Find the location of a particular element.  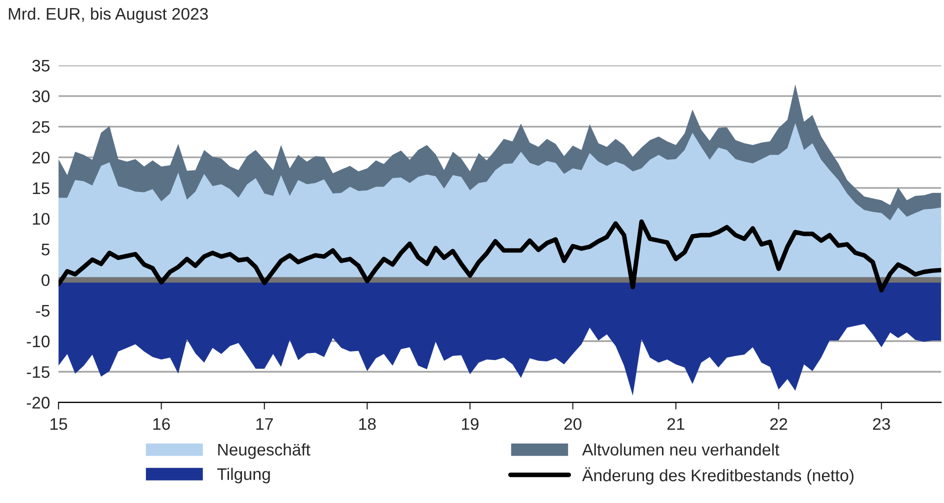

y-tick-label: 35 is located at coordinates (41, 66).